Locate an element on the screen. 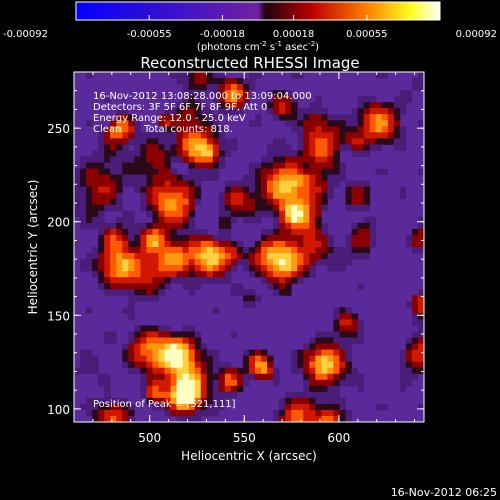  colorbar-tick-label: -0.00055 is located at coordinates (149, 34).